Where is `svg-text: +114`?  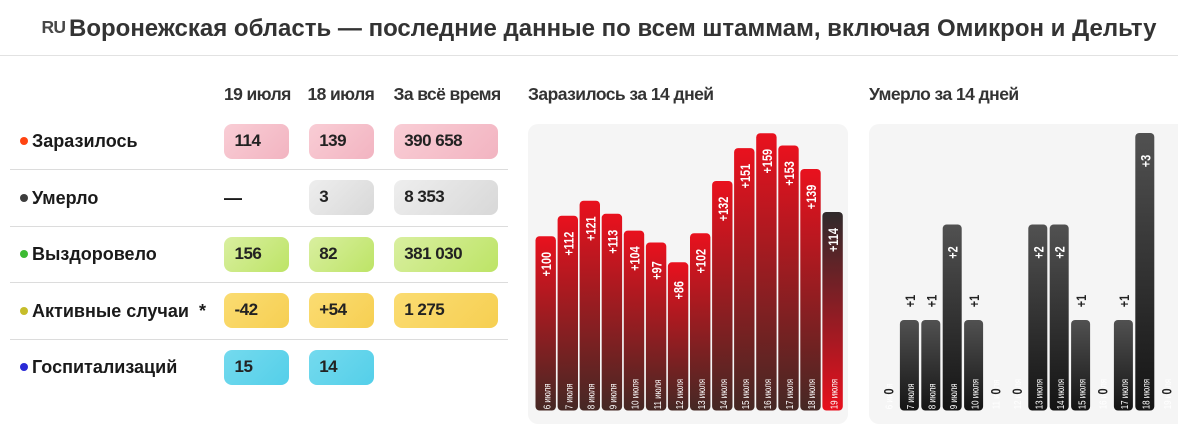 svg-text: +114 is located at coordinates (834, 240).